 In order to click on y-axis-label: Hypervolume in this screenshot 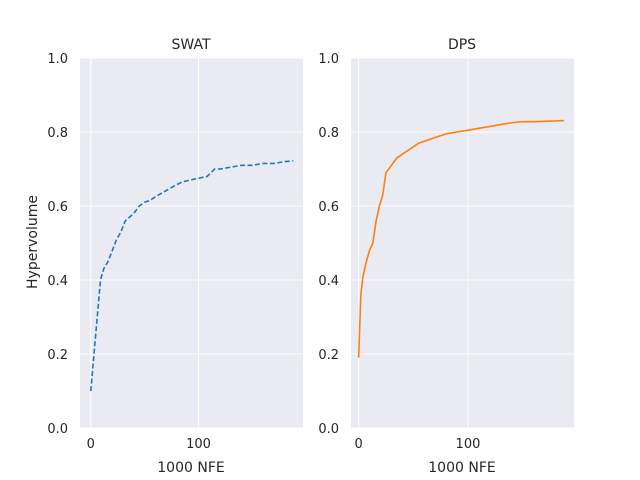, I will do `click(33, 242)`.